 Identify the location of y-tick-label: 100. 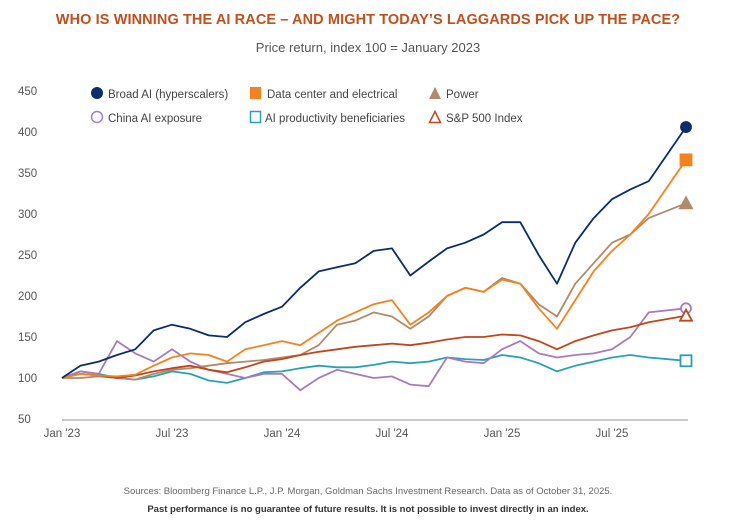
(27, 379).